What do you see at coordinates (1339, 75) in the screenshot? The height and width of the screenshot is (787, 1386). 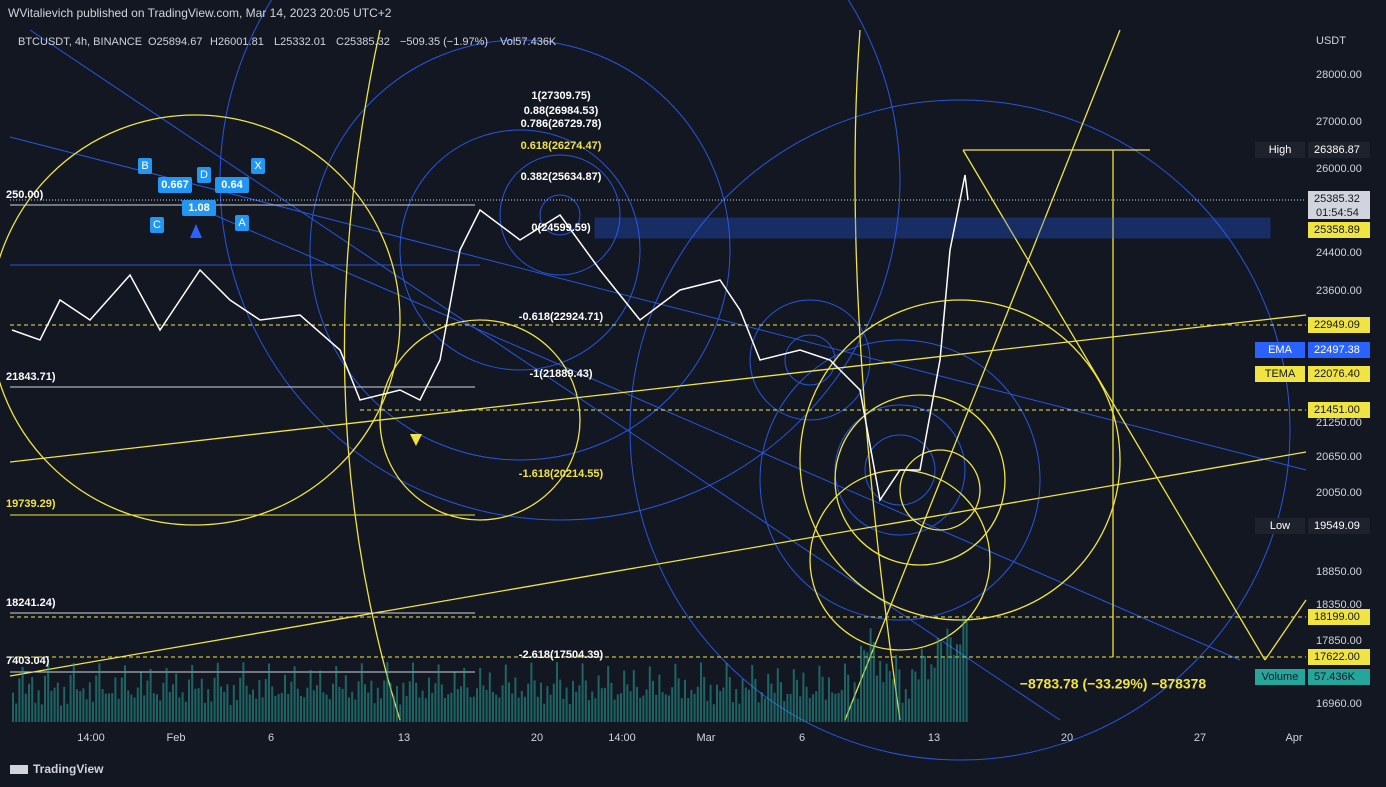 I see `price-label: 28000.00` at bounding box center [1339, 75].